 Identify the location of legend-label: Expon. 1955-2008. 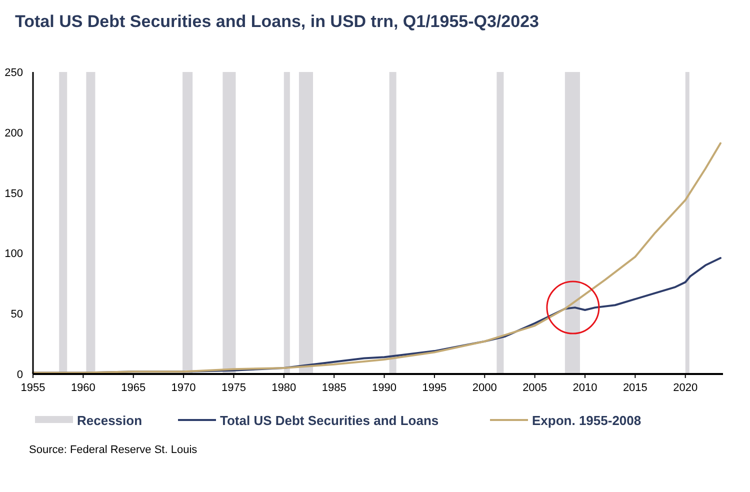
(587, 420).